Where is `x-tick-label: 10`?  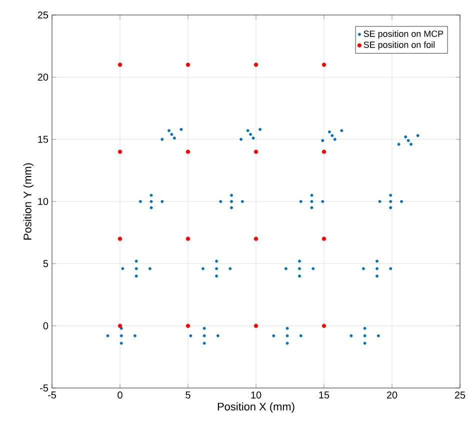
x-tick-label: 10 is located at coordinates (256, 395).